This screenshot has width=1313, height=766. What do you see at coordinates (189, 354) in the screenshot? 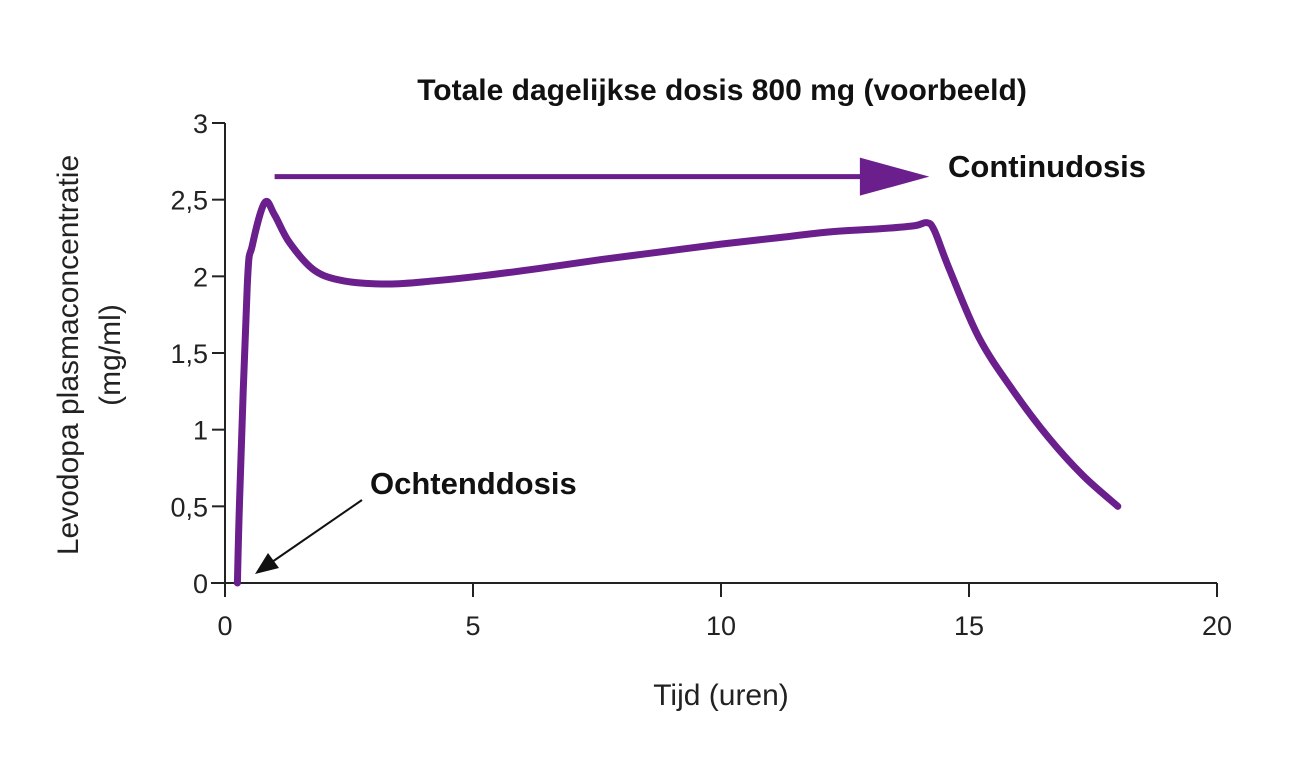
I see `y-tick-label: 1,5` at bounding box center [189, 354].